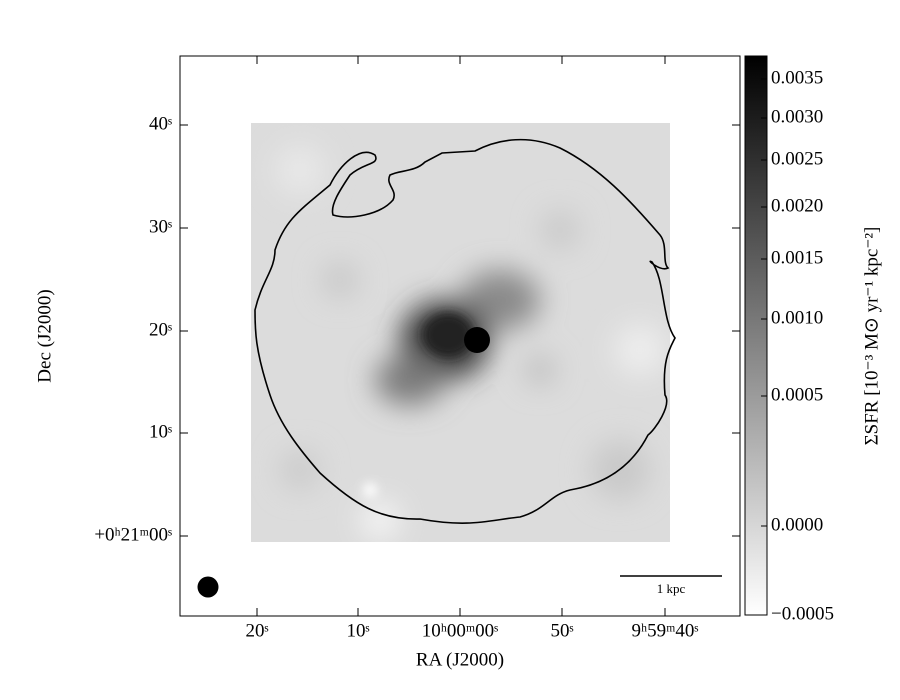  I want to click on colorbar-tick-label: 0.0030, so click(797, 116).